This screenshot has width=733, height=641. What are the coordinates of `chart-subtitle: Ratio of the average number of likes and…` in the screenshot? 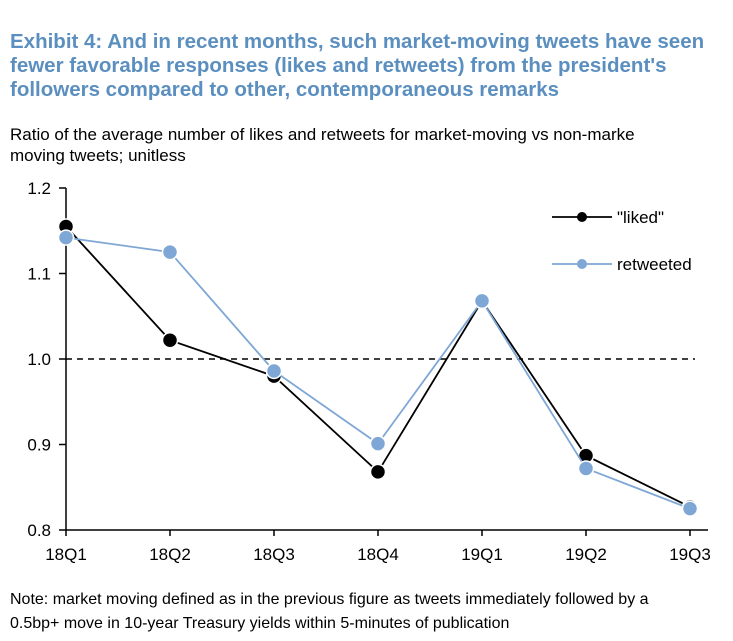 It's located at (371, 145).